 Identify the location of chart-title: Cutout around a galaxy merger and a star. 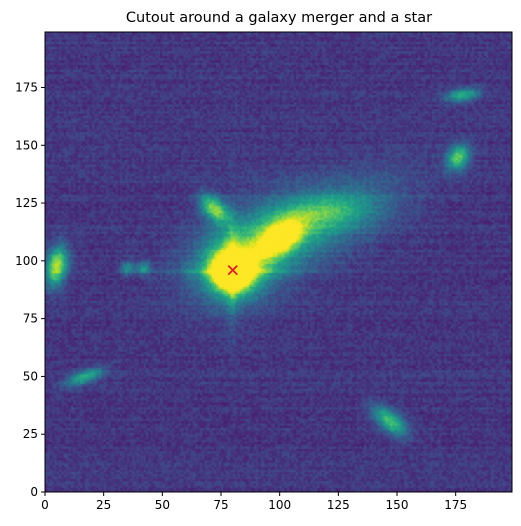
(279, 18).